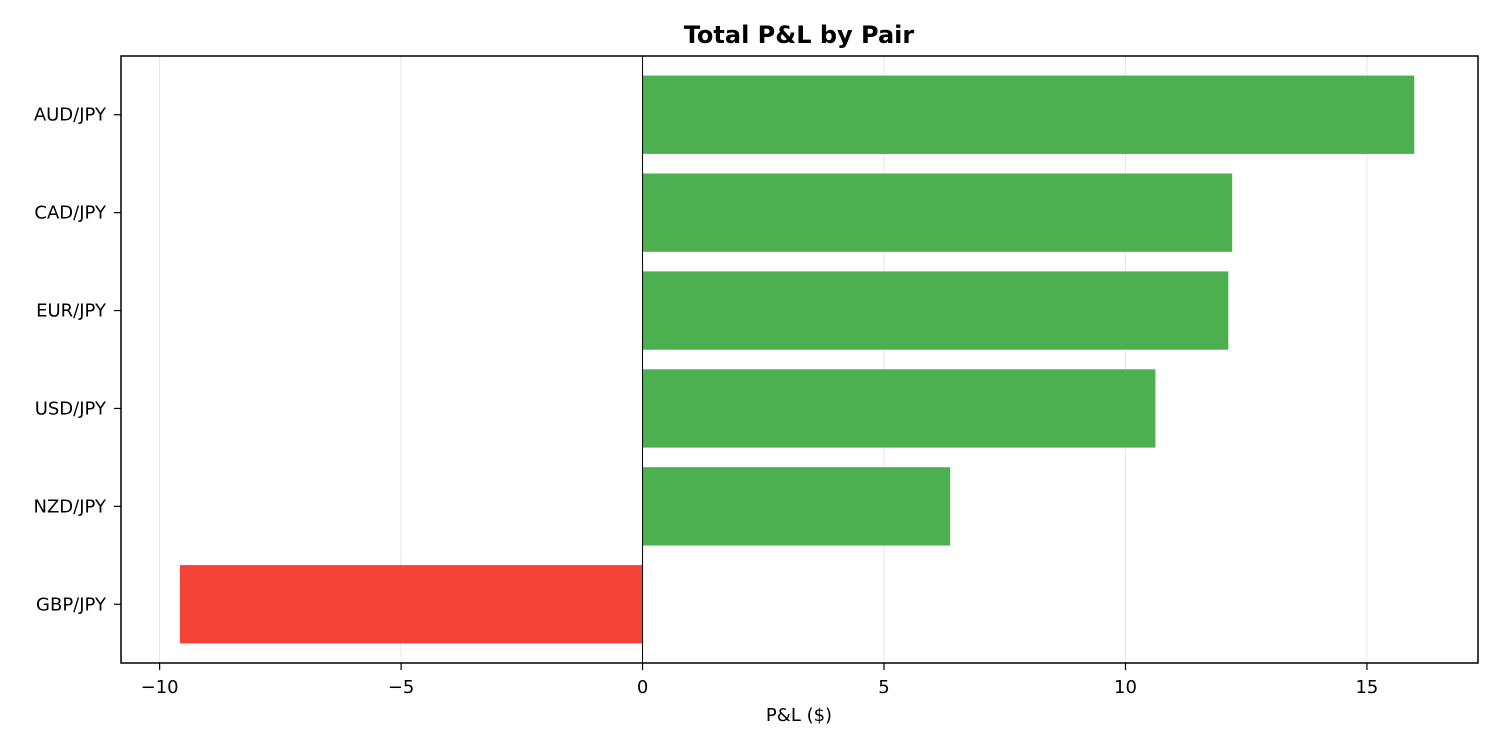 Image resolution: width=1500 pixels, height=750 pixels. I want to click on bar-aud-jpy, so click(1028, 114).